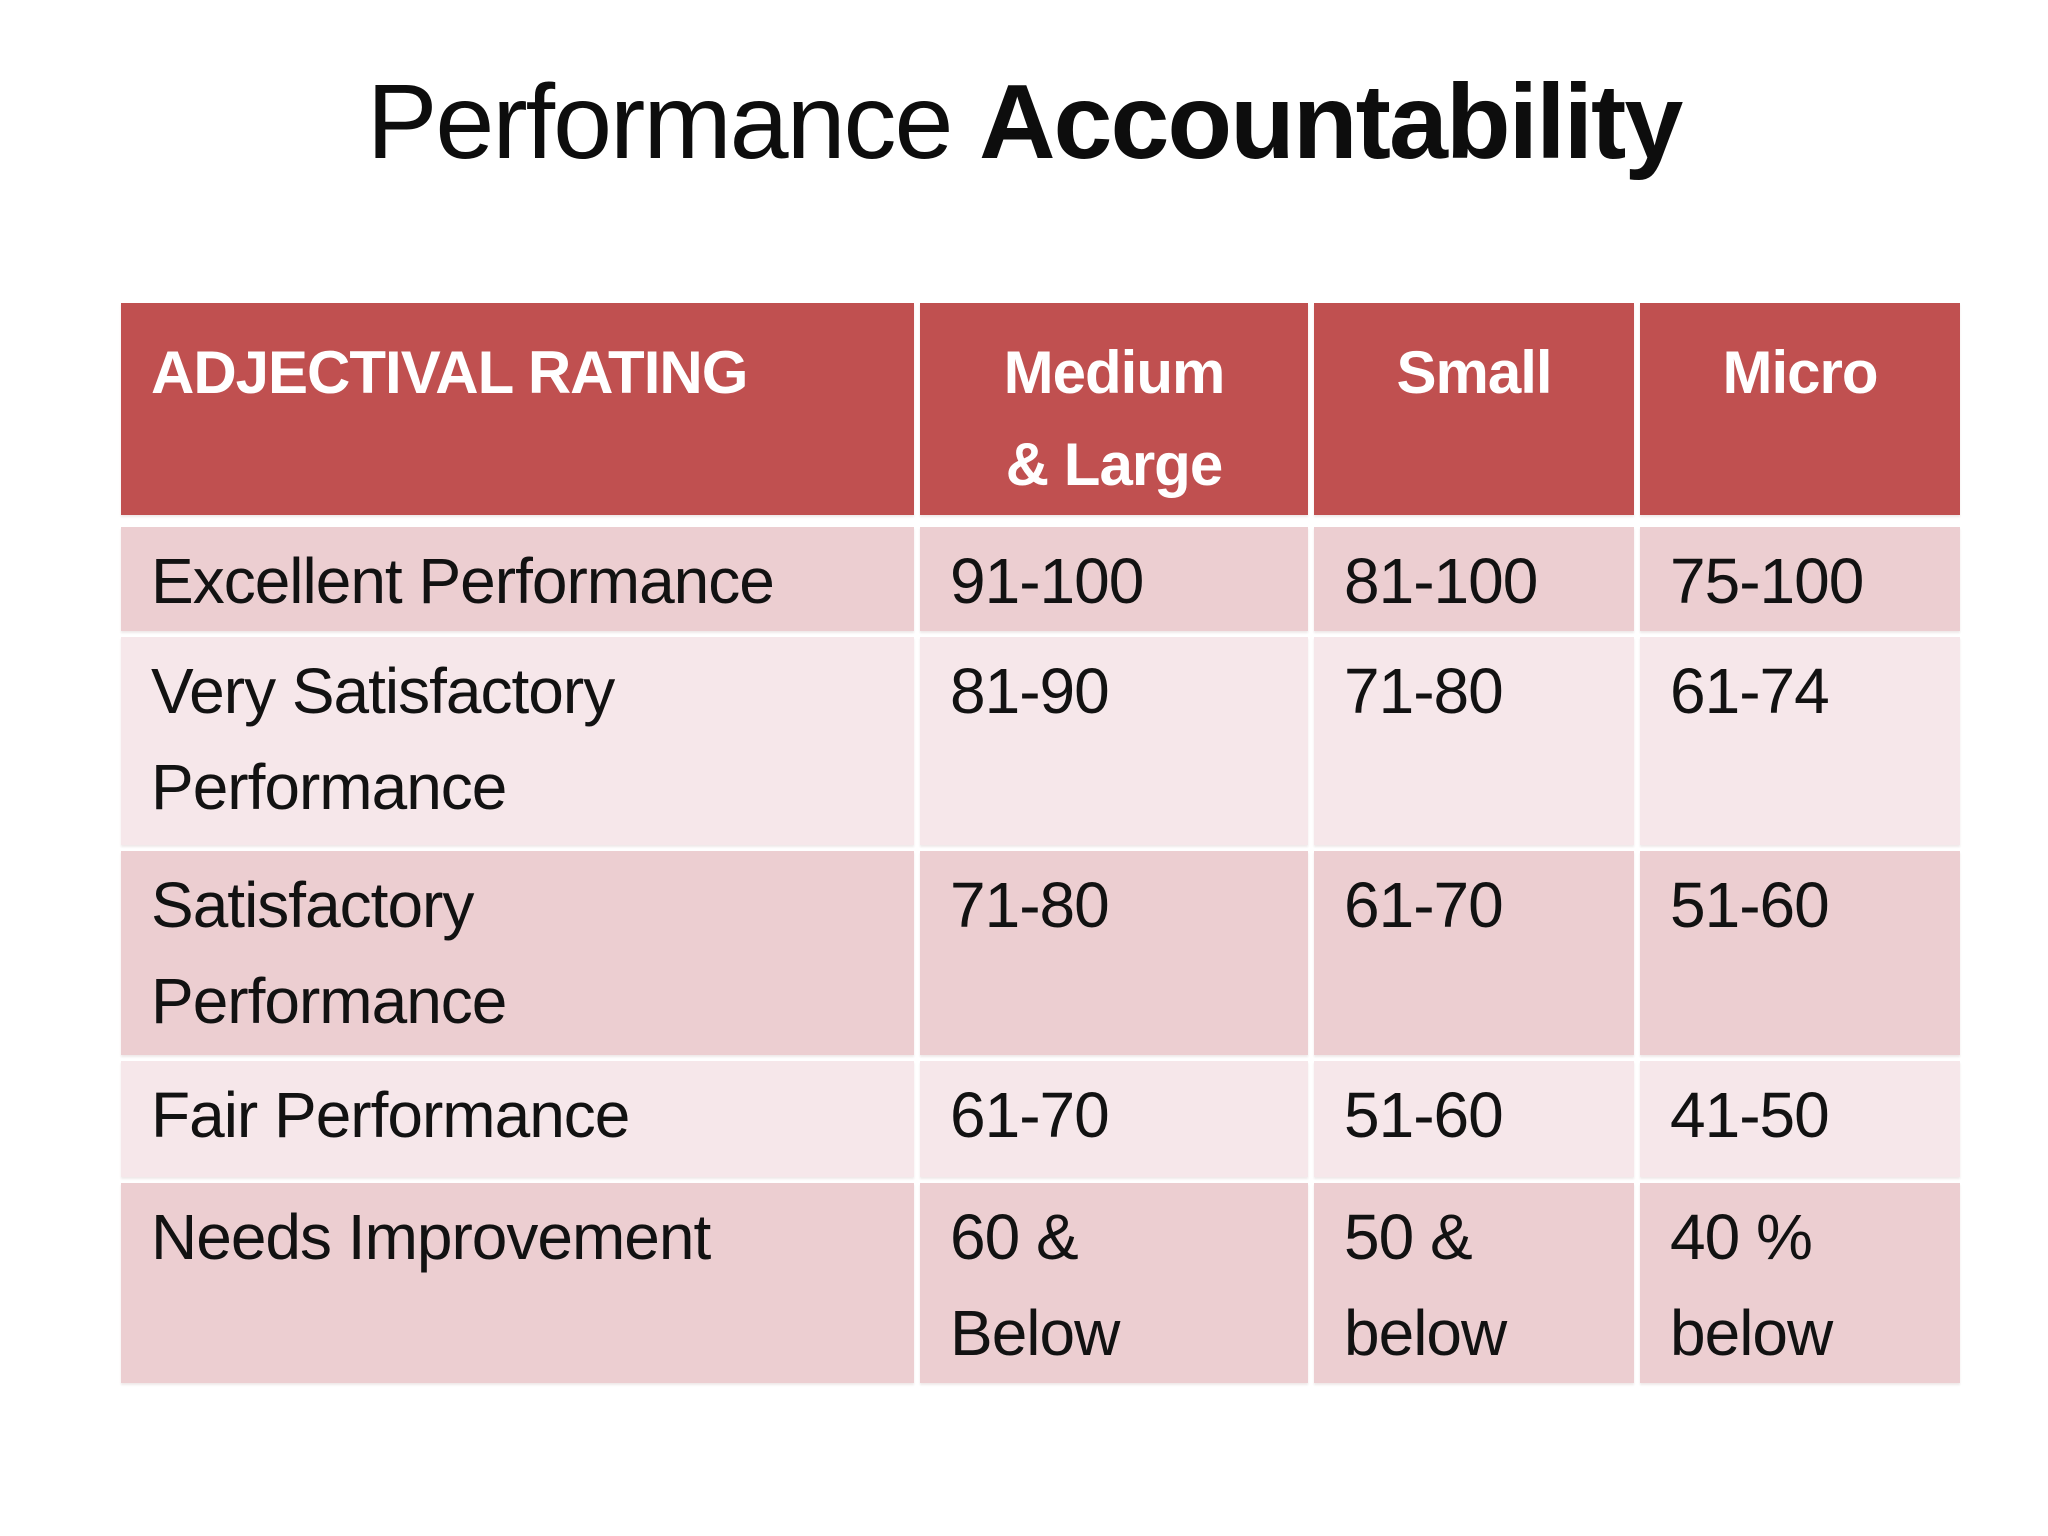 The width and height of the screenshot is (2048, 1536). I want to click on cell-micro: 75-100, so click(1800, 579).